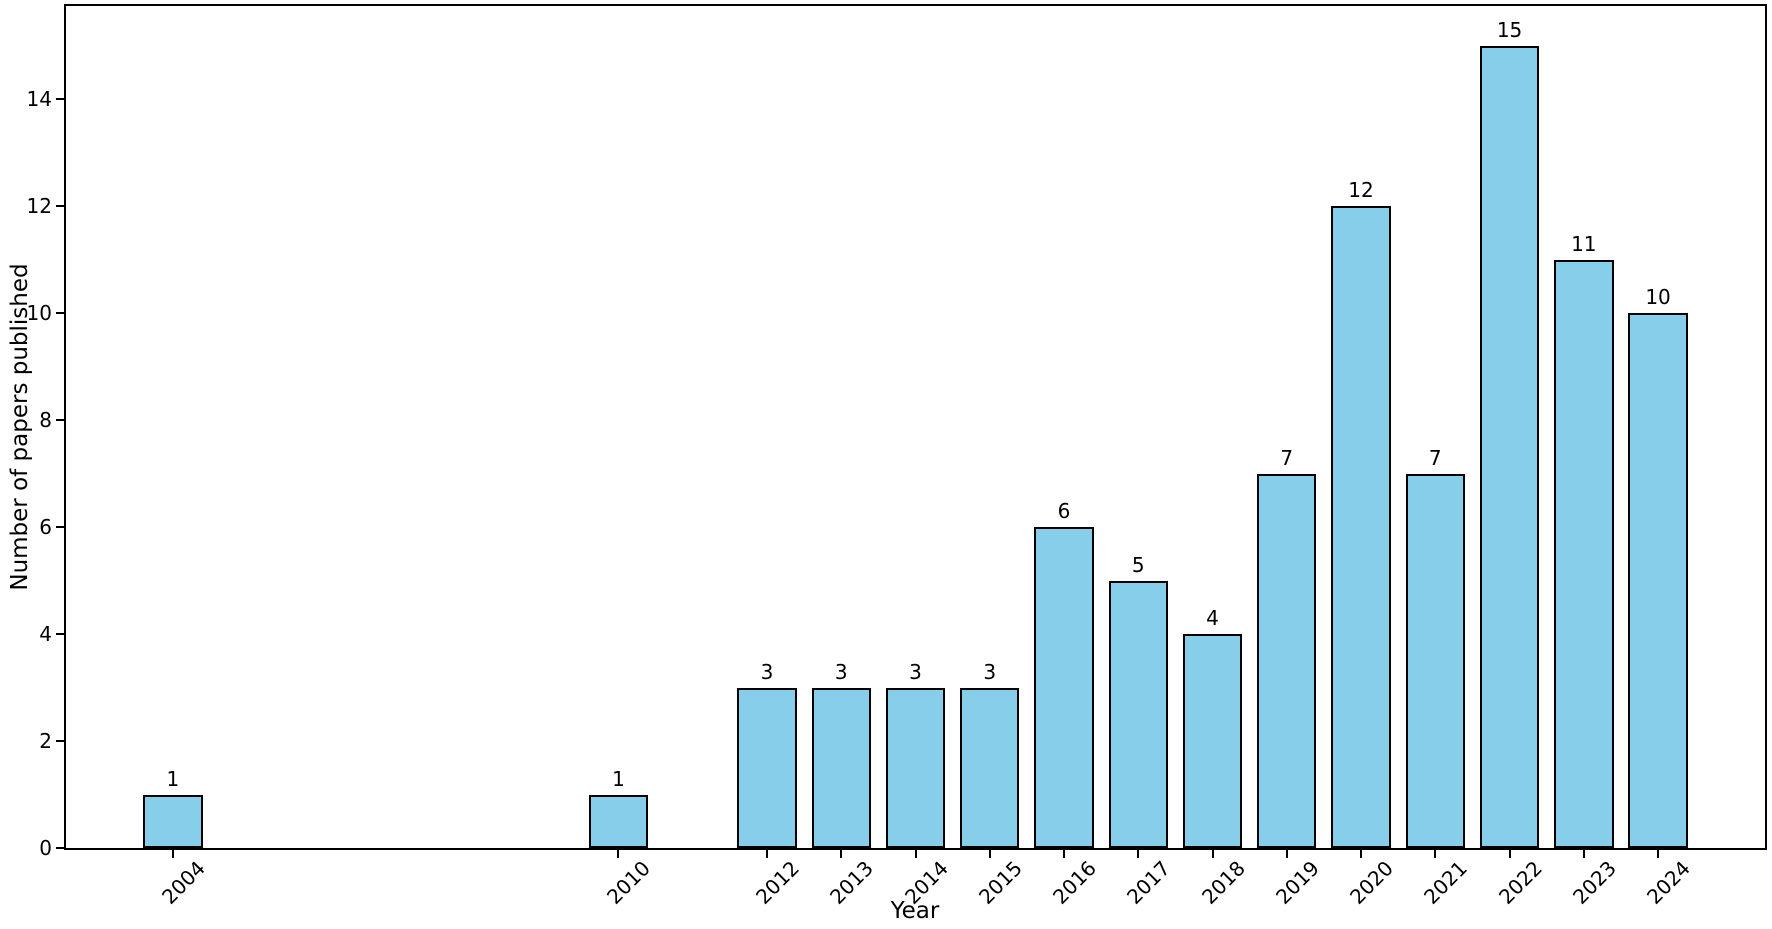 The width and height of the screenshot is (1772, 929). What do you see at coordinates (1509, 29) in the screenshot?
I see `bar-value-label-2022: 15` at bounding box center [1509, 29].